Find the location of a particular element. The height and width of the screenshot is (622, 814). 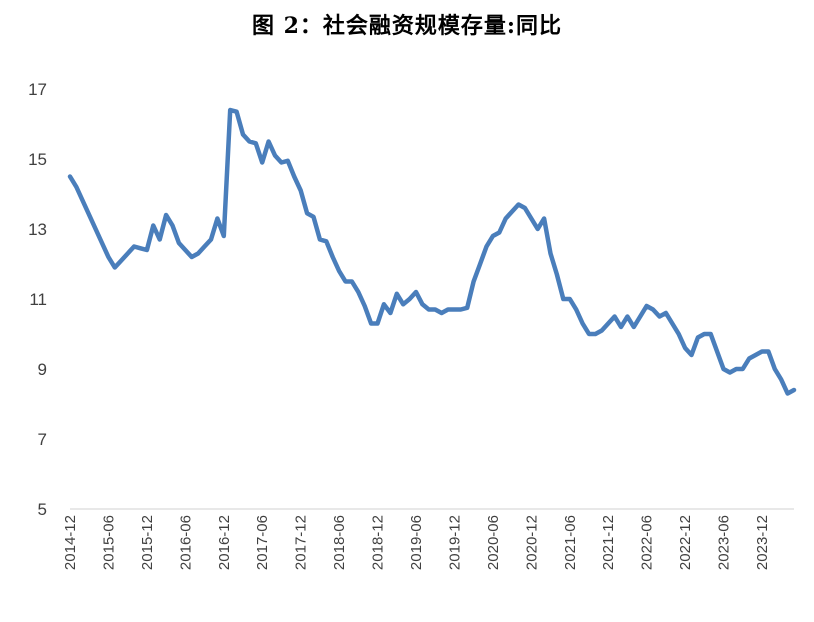

x-tick-label: 2018-06 is located at coordinates (339, 542).